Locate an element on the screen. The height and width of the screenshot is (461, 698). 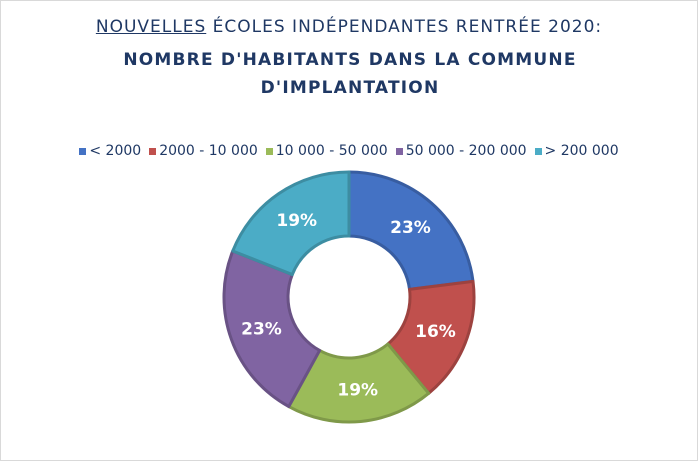
legend-label: > 200 000 is located at coordinates (581, 151).